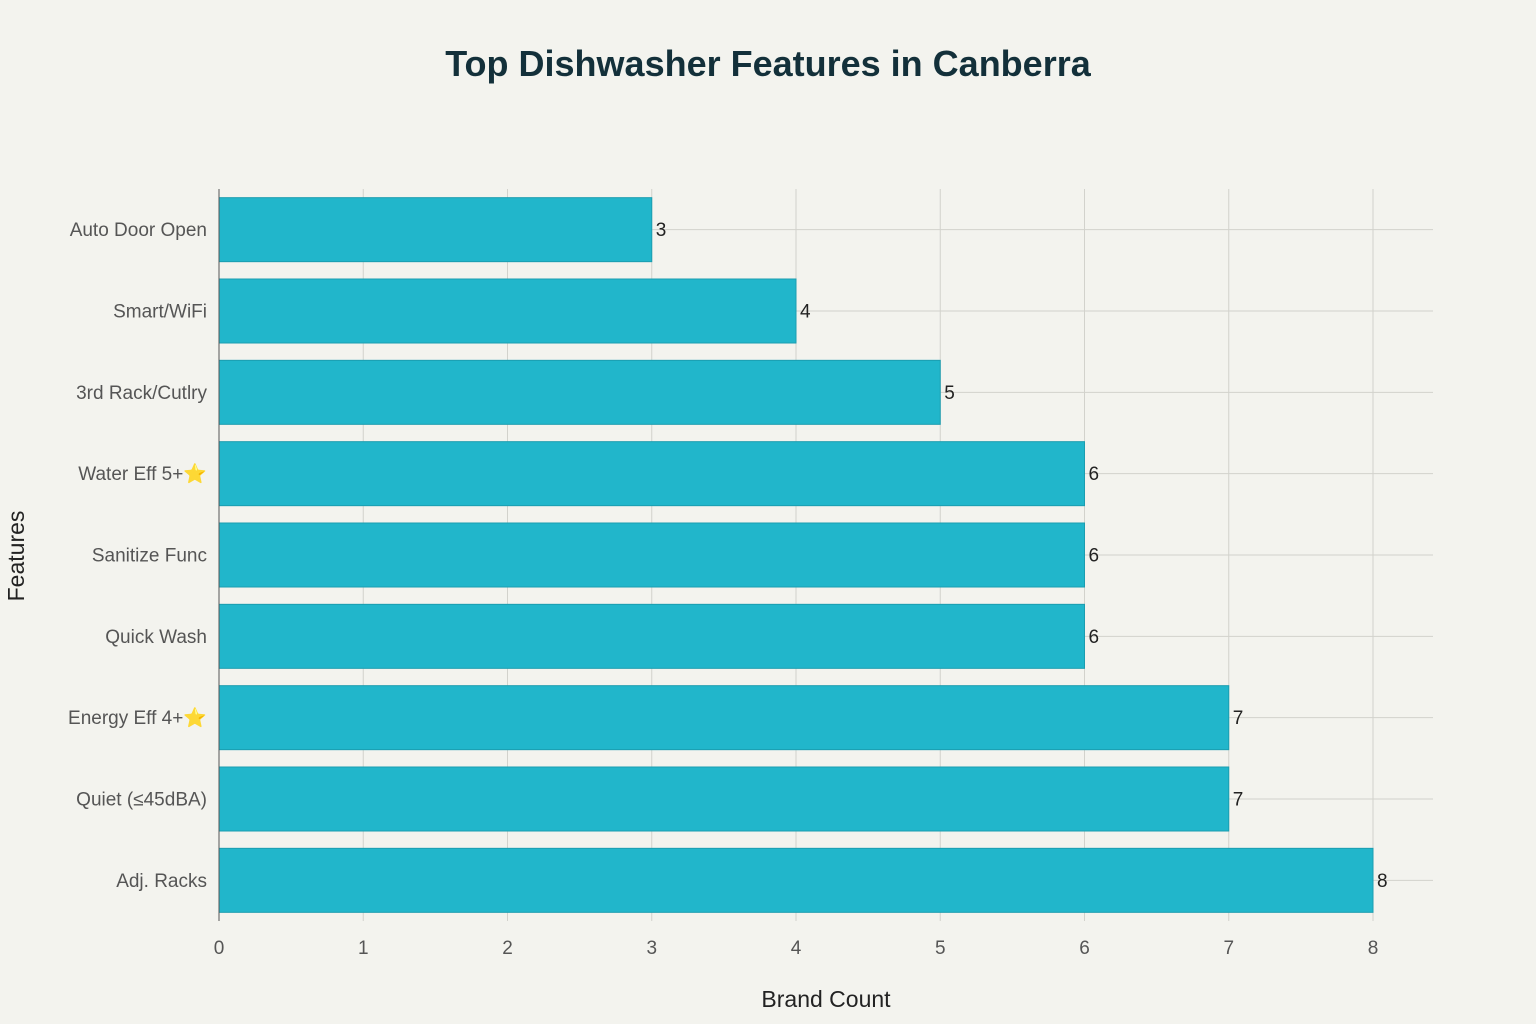  What do you see at coordinates (1382, 881) in the screenshot?
I see `data-label: 8` at bounding box center [1382, 881].